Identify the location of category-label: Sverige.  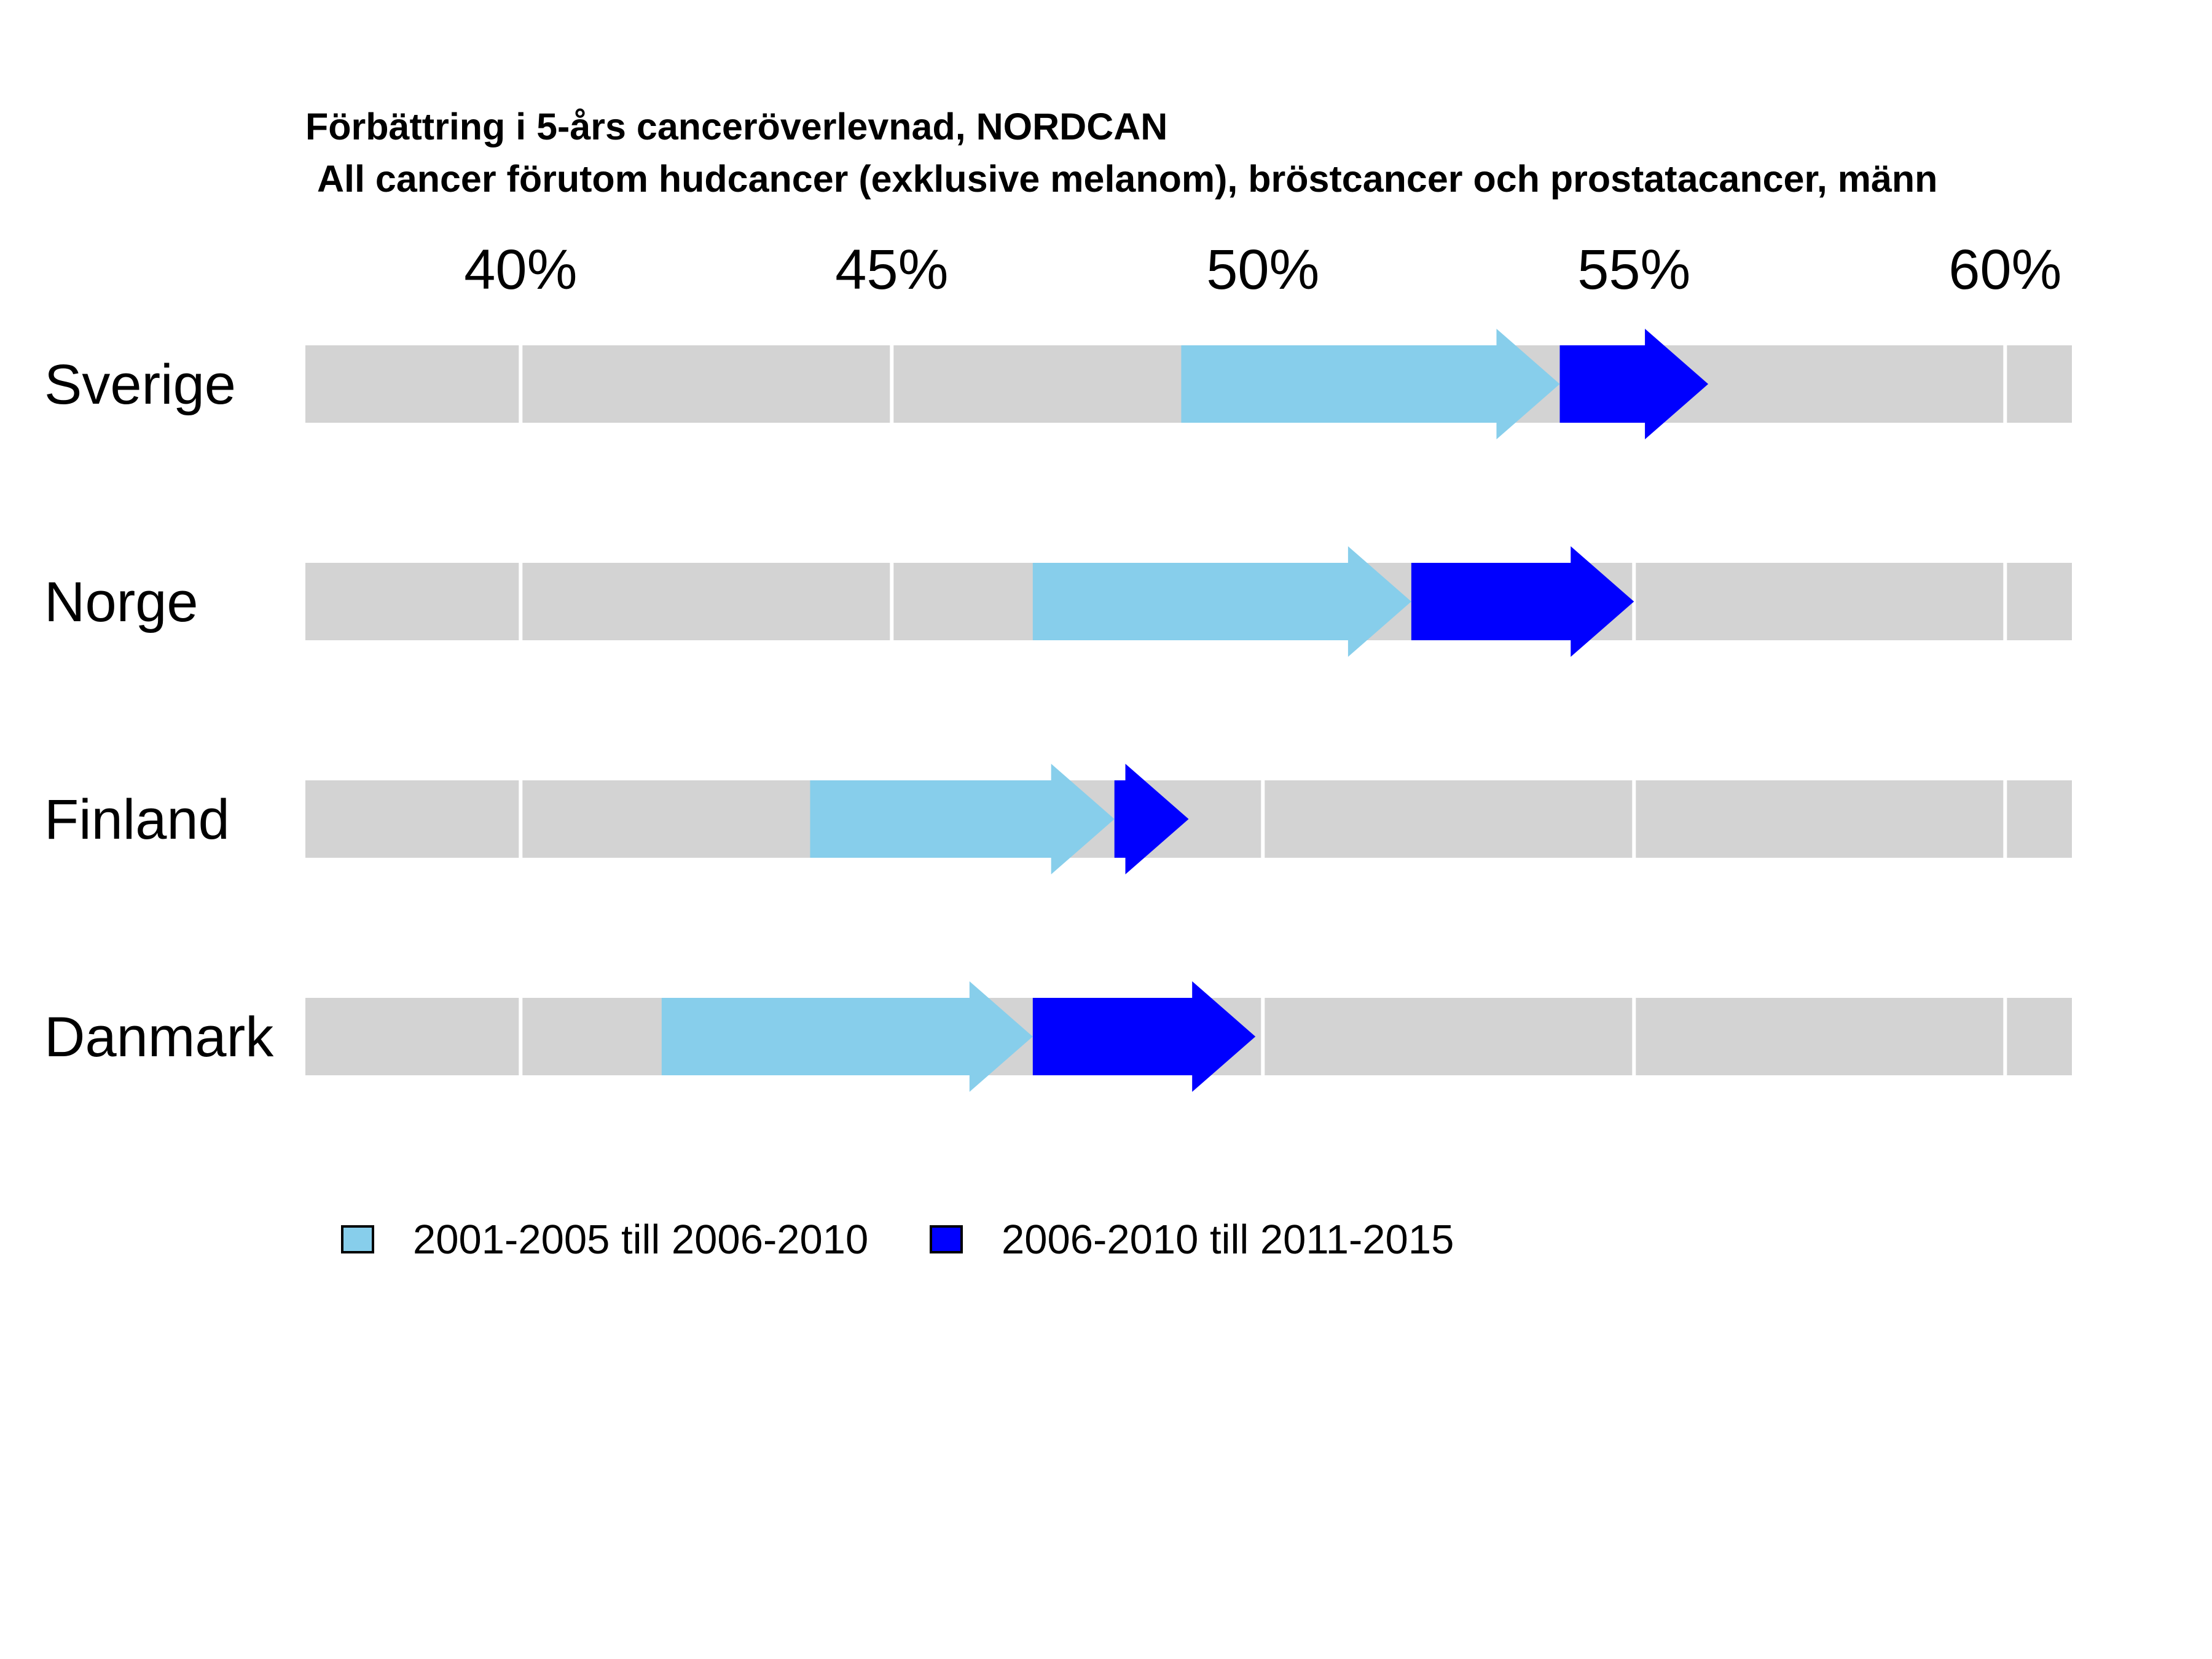
(140, 384).